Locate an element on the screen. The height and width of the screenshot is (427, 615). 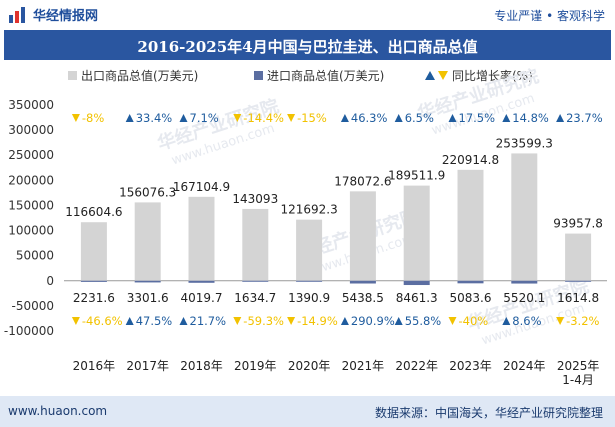
x-tick-label: 2023年 is located at coordinates (470, 366).